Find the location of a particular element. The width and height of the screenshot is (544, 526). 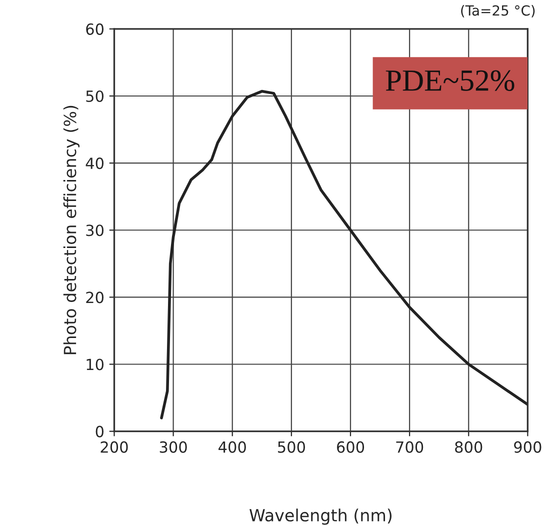

x-axis-title: Wavelength (nm) is located at coordinates (321, 516).